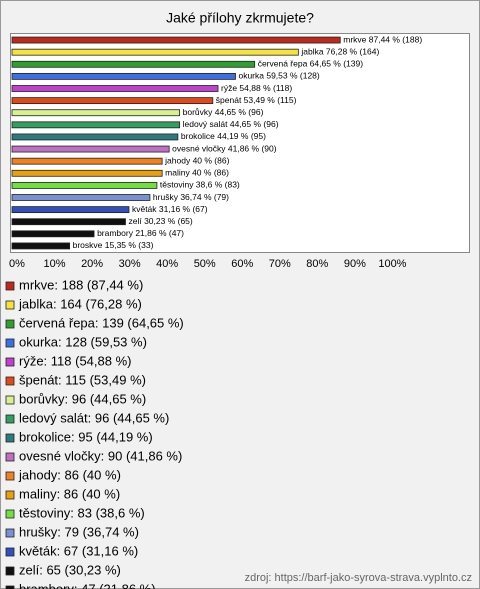 This screenshot has width=480, height=589. I want to click on legend-label: zelí: 65 (30,23 %), so click(70, 569).